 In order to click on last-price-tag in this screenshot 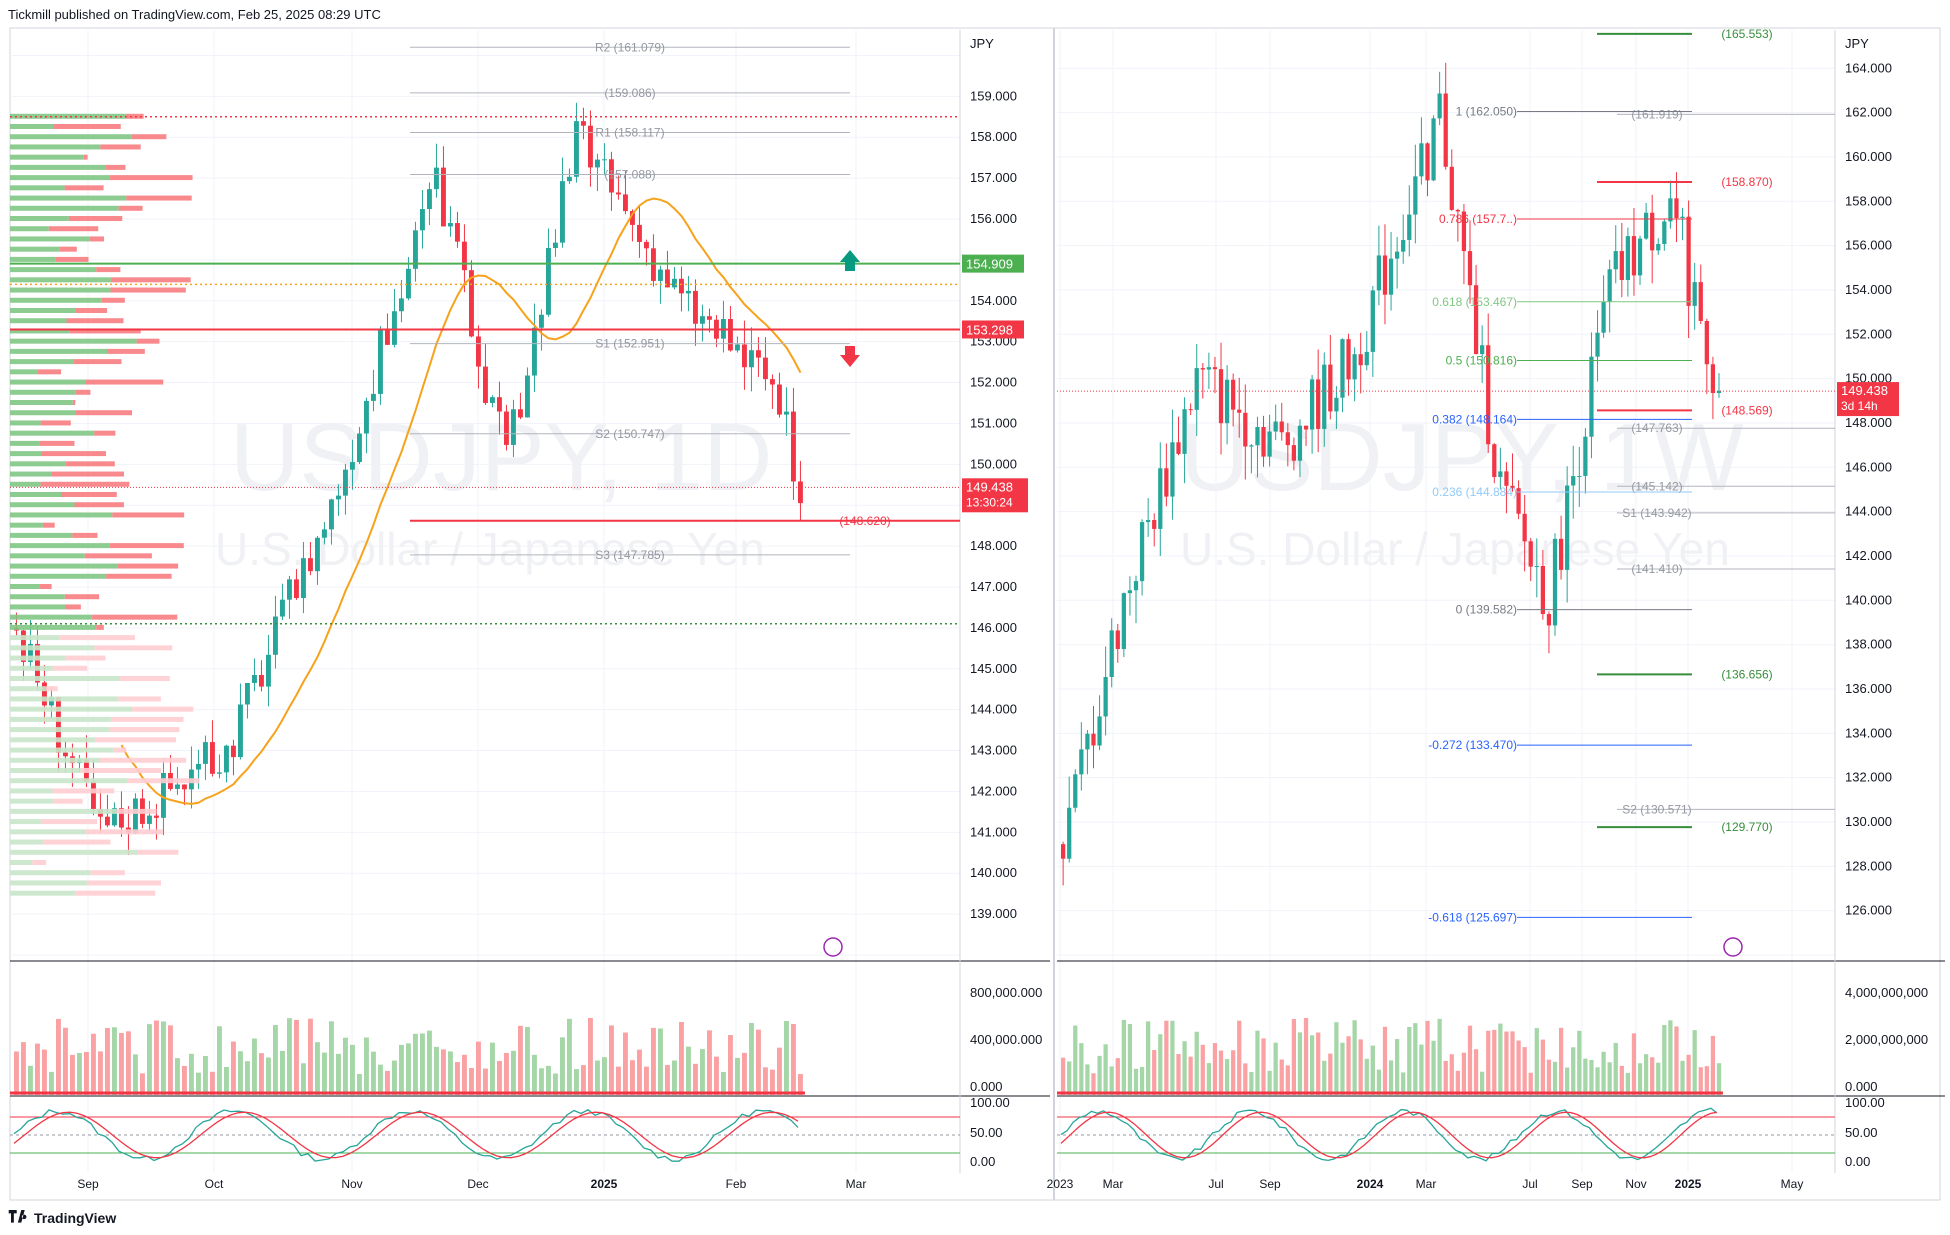, I will do `click(995, 495)`.